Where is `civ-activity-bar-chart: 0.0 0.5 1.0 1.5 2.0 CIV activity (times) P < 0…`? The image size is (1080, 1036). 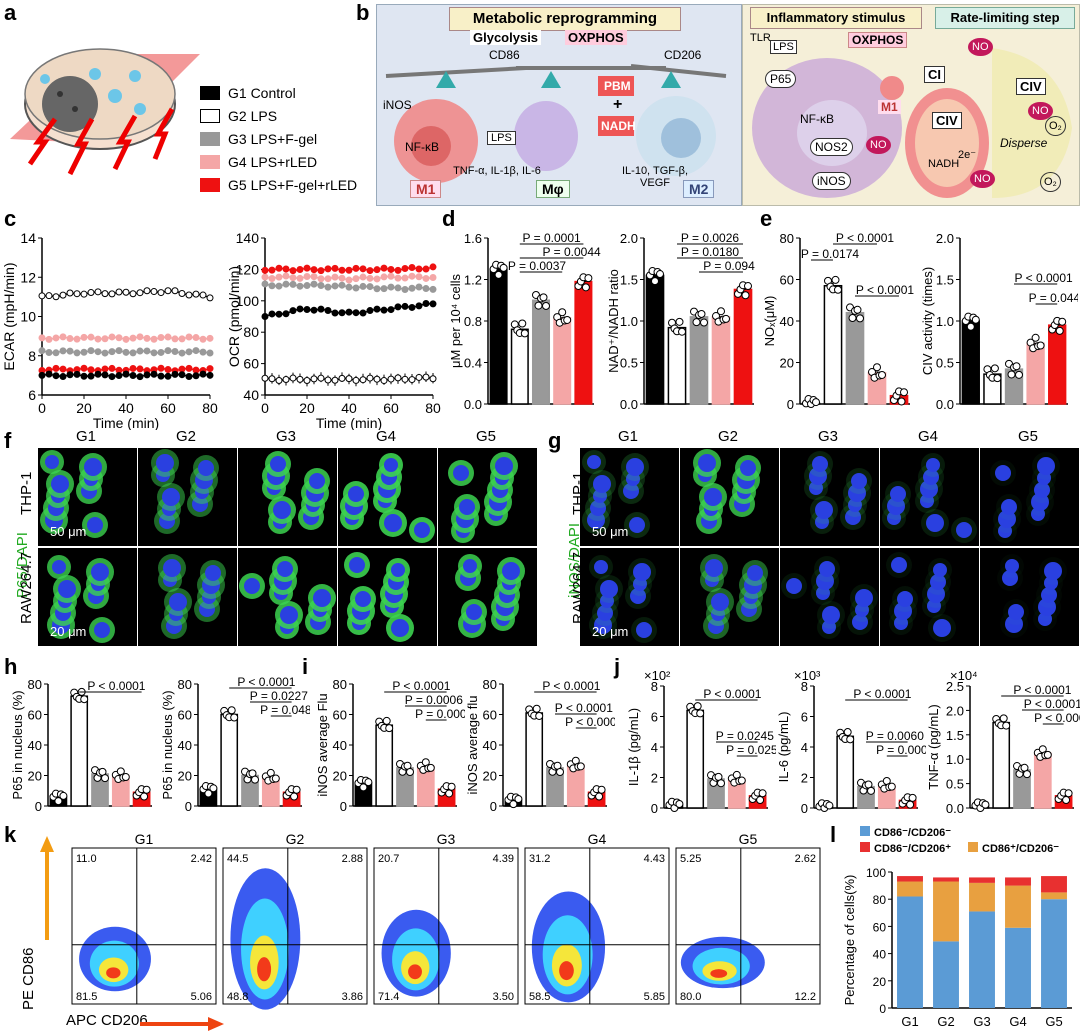
civ-activity-bar-chart: 0.0 0.5 1.0 1.5 2.0 CIV activity (times) P < 0… is located at coordinates (999, 321).